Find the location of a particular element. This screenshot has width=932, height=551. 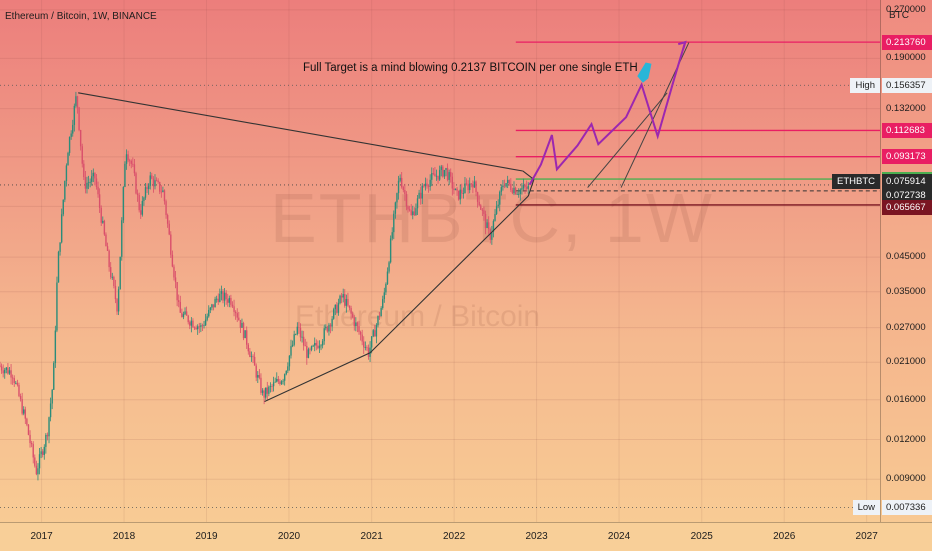

trend-line-lower is located at coordinates (396, 298).